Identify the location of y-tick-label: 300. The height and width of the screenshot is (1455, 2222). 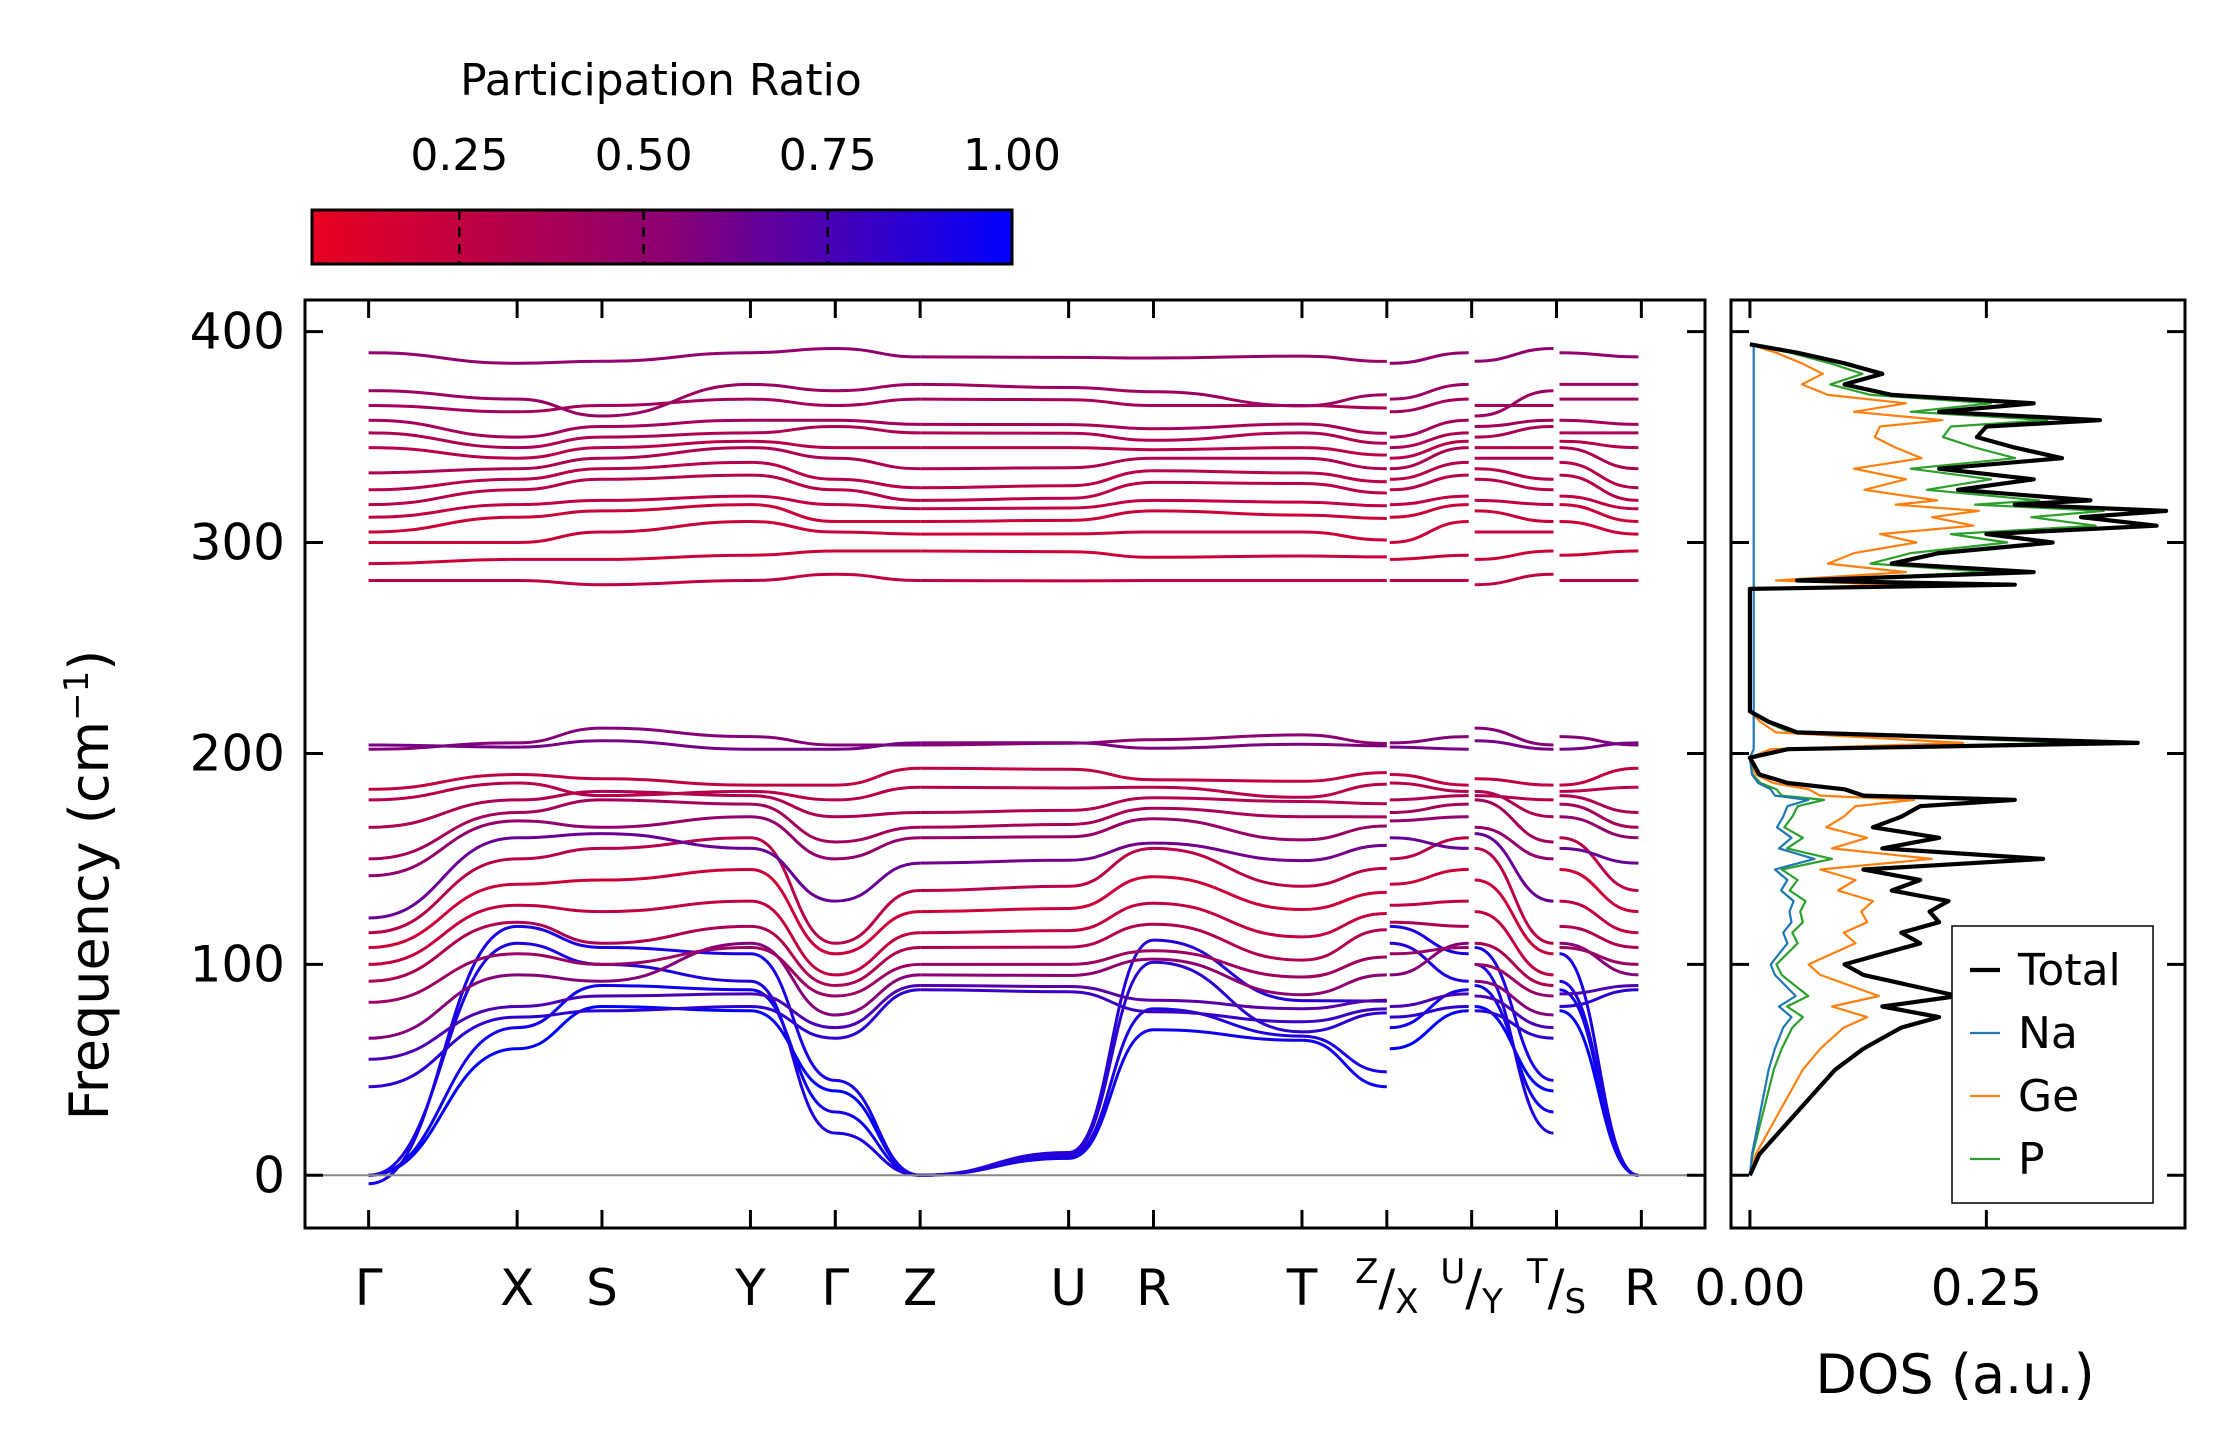
(237, 543).